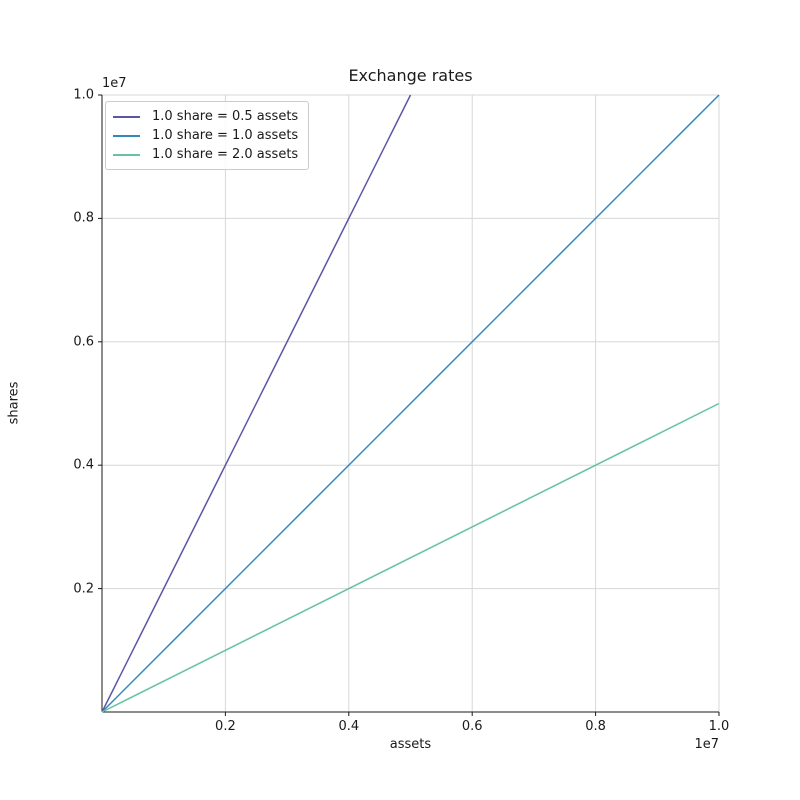 The height and width of the screenshot is (800, 800). I want to click on legend-item: 1.0 share = 2.0 assets, so click(205, 154).